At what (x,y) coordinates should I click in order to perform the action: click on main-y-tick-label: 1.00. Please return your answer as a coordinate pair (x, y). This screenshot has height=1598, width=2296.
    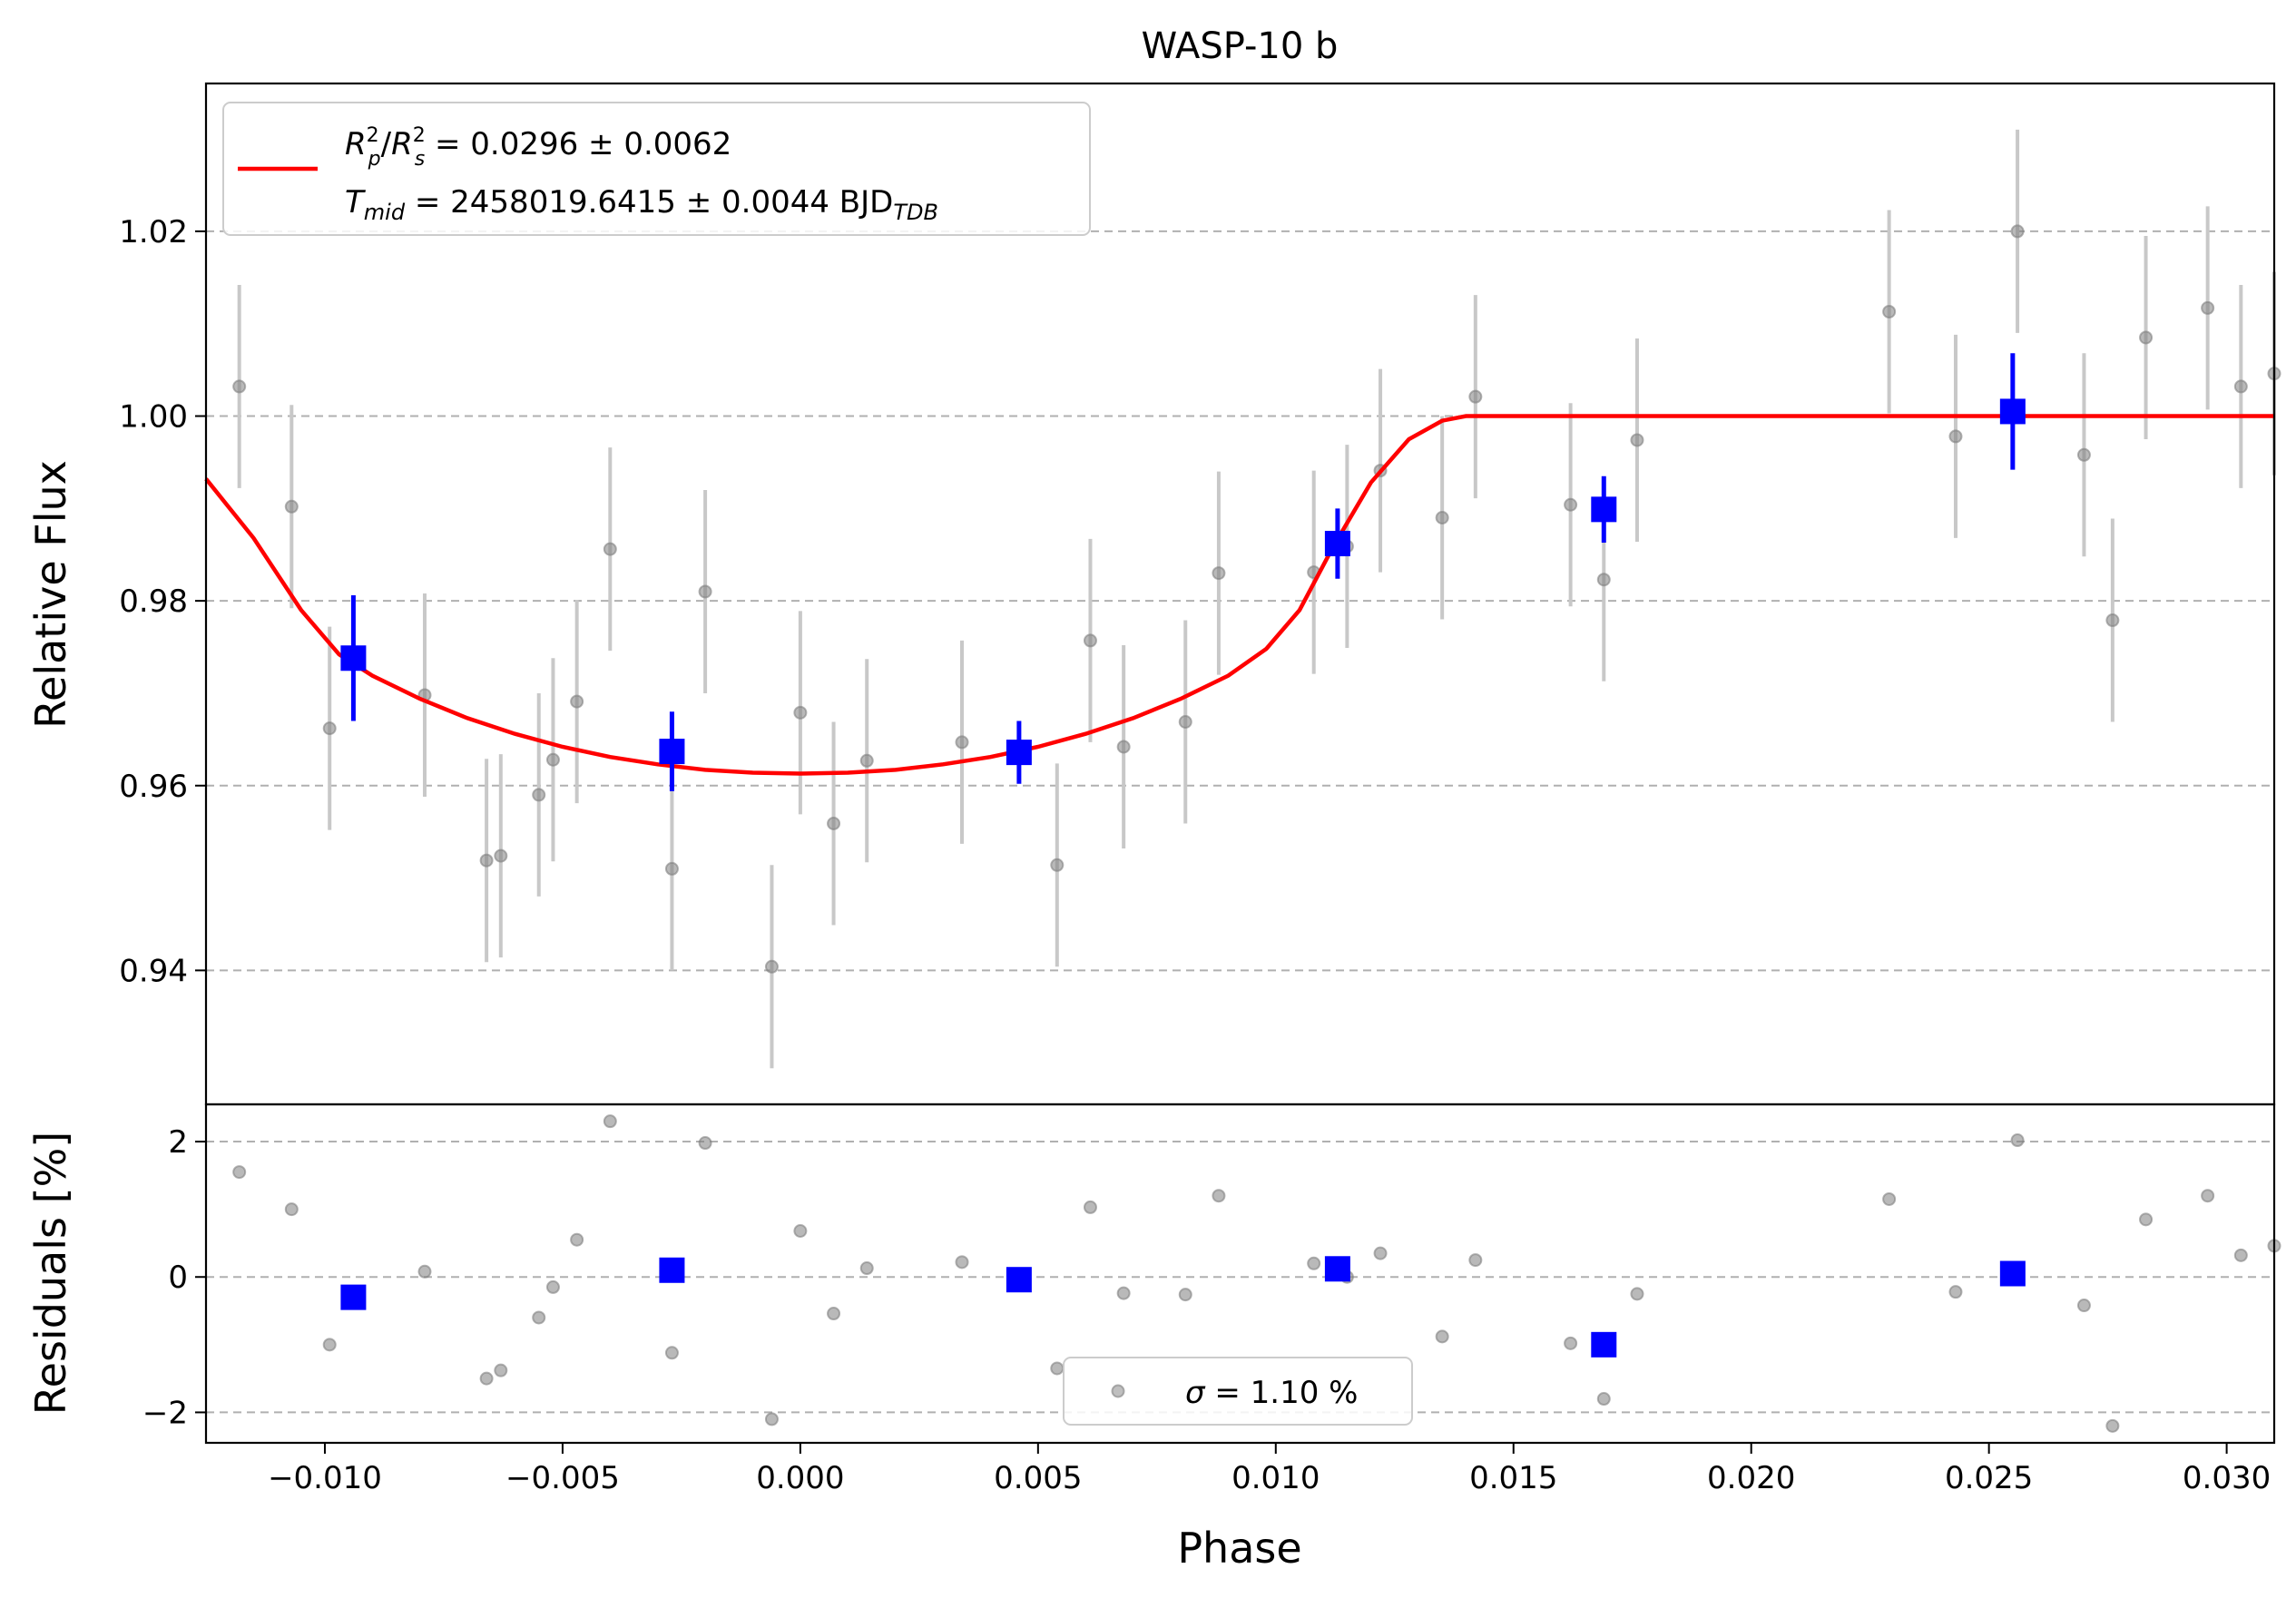
    Looking at the image, I should click on (153, 418).